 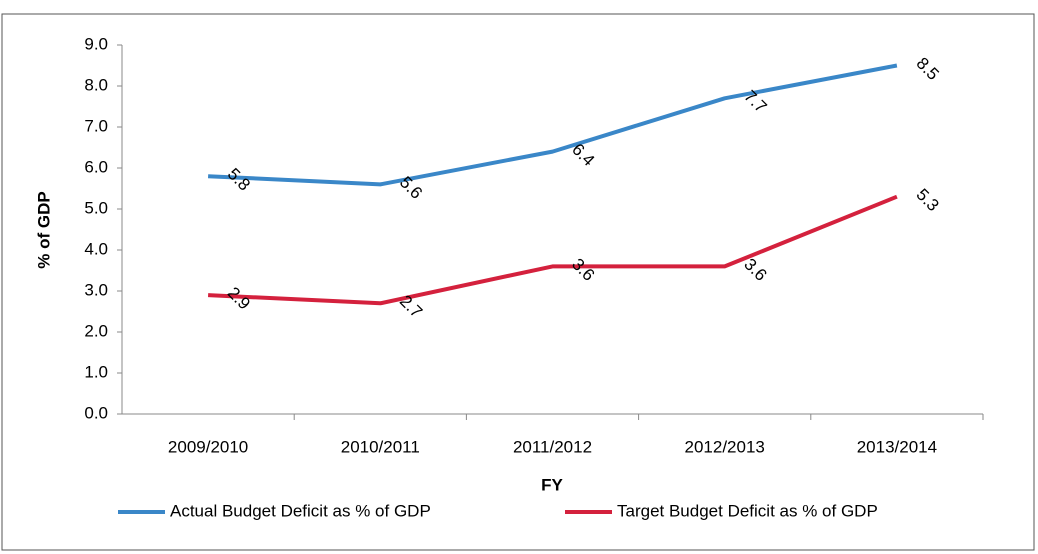 I want to click on x-tick-label: 2013/2014, so click(x=897, y=446).